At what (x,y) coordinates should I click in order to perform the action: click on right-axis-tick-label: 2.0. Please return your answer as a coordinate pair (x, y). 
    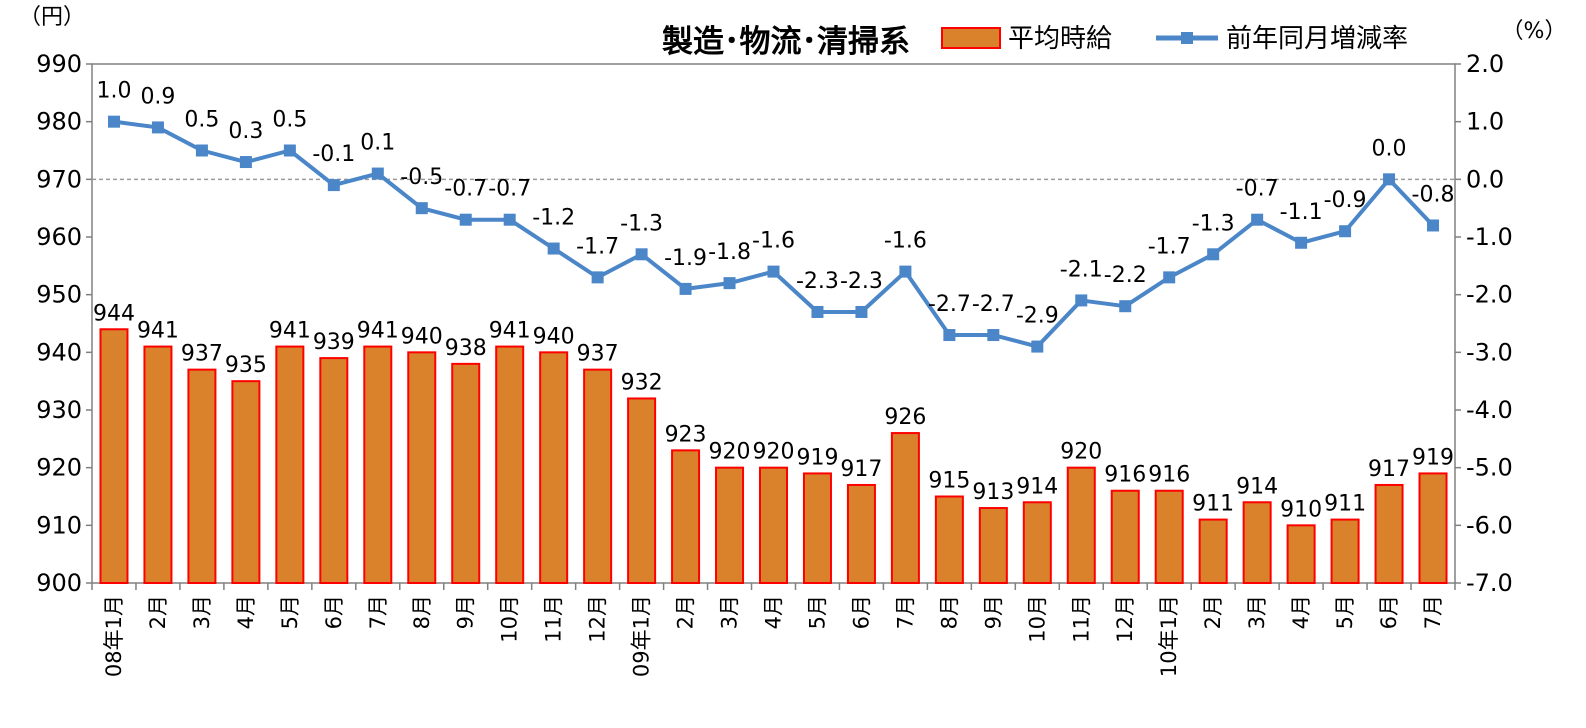
    Looking at the image, I should click on (1485, 64).